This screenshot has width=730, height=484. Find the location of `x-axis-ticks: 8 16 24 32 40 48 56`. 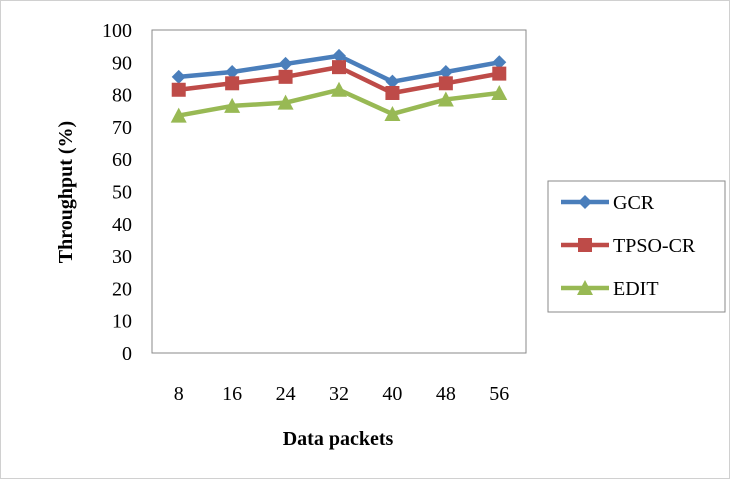

x-axis-ticks: 8 16 24 32 40 48 56 is located at coordinates (342, 394).